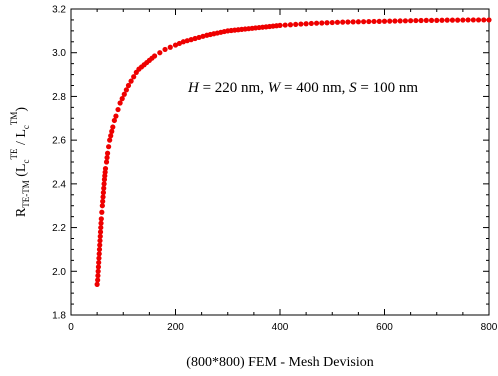  I want to click on x-tick-label: 800, so click(489, 327).